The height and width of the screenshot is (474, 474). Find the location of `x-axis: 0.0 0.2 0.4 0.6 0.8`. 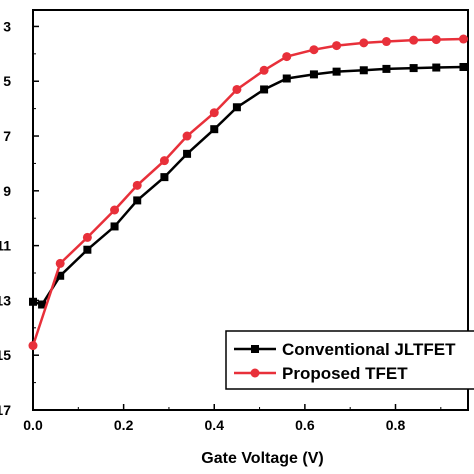

x-axis: 0.0 0.2 0.4 0.6 0.8 is located at coordinates (232, 418).